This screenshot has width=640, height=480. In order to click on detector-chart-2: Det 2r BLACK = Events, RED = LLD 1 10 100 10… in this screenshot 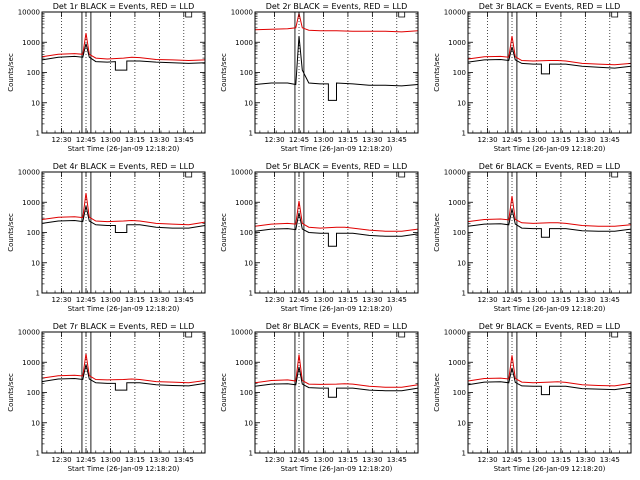, I will do `click(319, 77)`.